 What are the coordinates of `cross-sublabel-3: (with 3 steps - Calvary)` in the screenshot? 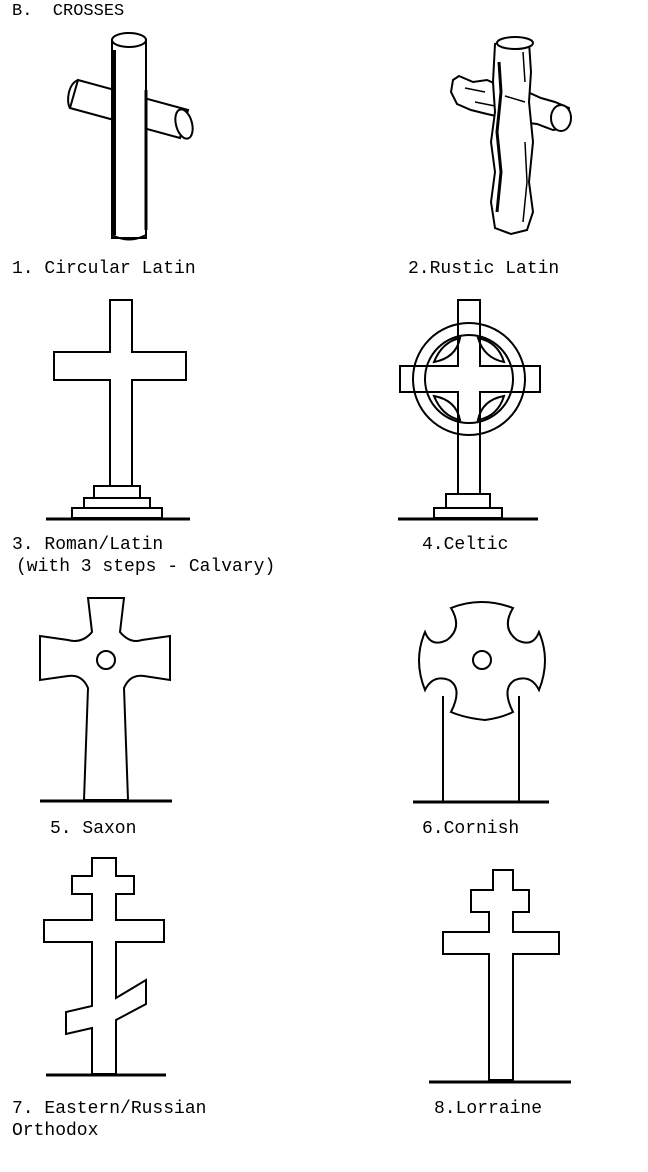 It's located at (146, 567).